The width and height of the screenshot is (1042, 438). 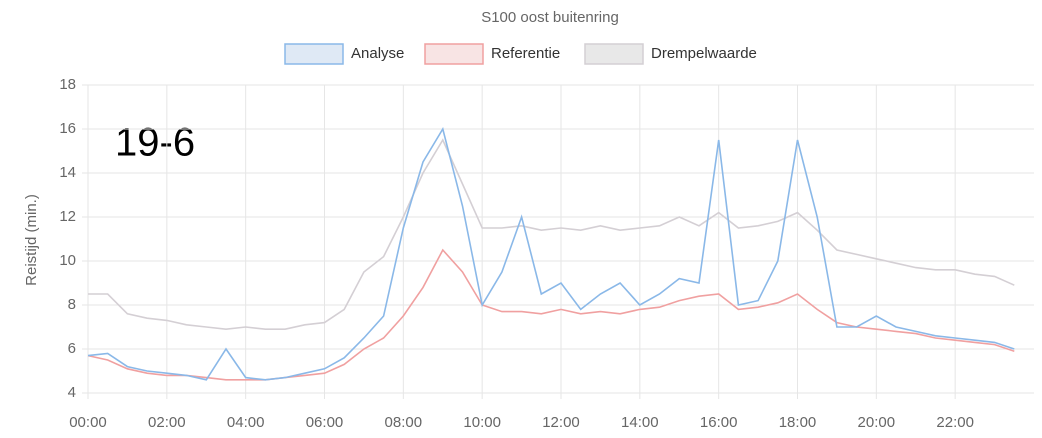 What do you see at coordinates (67, 128) in the screenshot?
I see `y-tick-label: 16` at bounding box center [67, 128].